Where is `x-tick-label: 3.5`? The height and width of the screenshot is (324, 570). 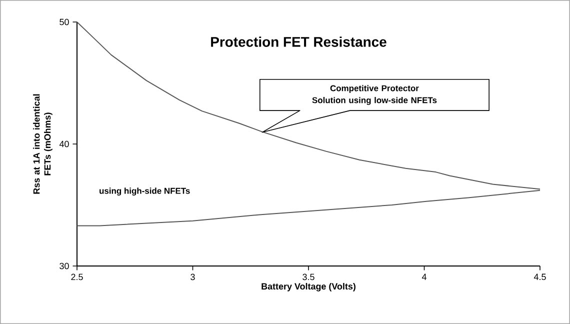
x-tick-label: 3.5 is located at coordinates (308, 277).